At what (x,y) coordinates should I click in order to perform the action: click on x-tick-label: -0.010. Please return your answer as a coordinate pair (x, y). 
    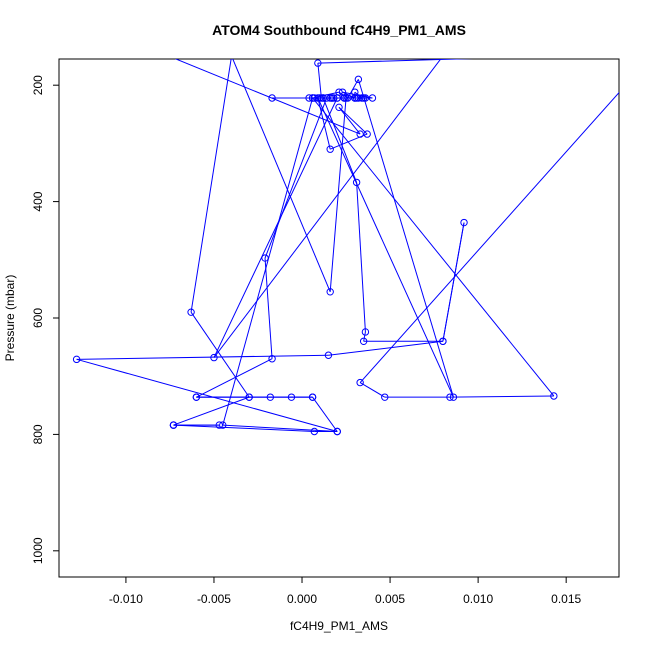
    Looking at the image, I should click on (126, 599).